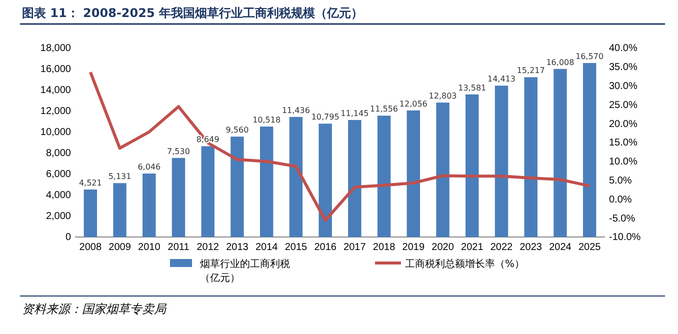 The width and height of the screenshot is (678, 334). I want to click on data-label: 11,556, so click(384, 109).